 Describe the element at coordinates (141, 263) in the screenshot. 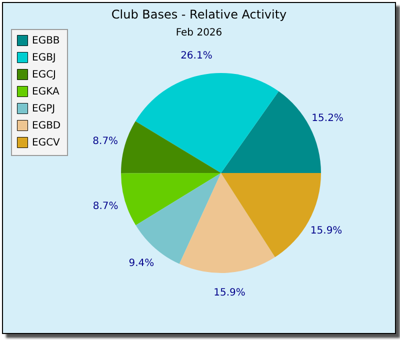

I see `data-label: 9.4%` at that location.